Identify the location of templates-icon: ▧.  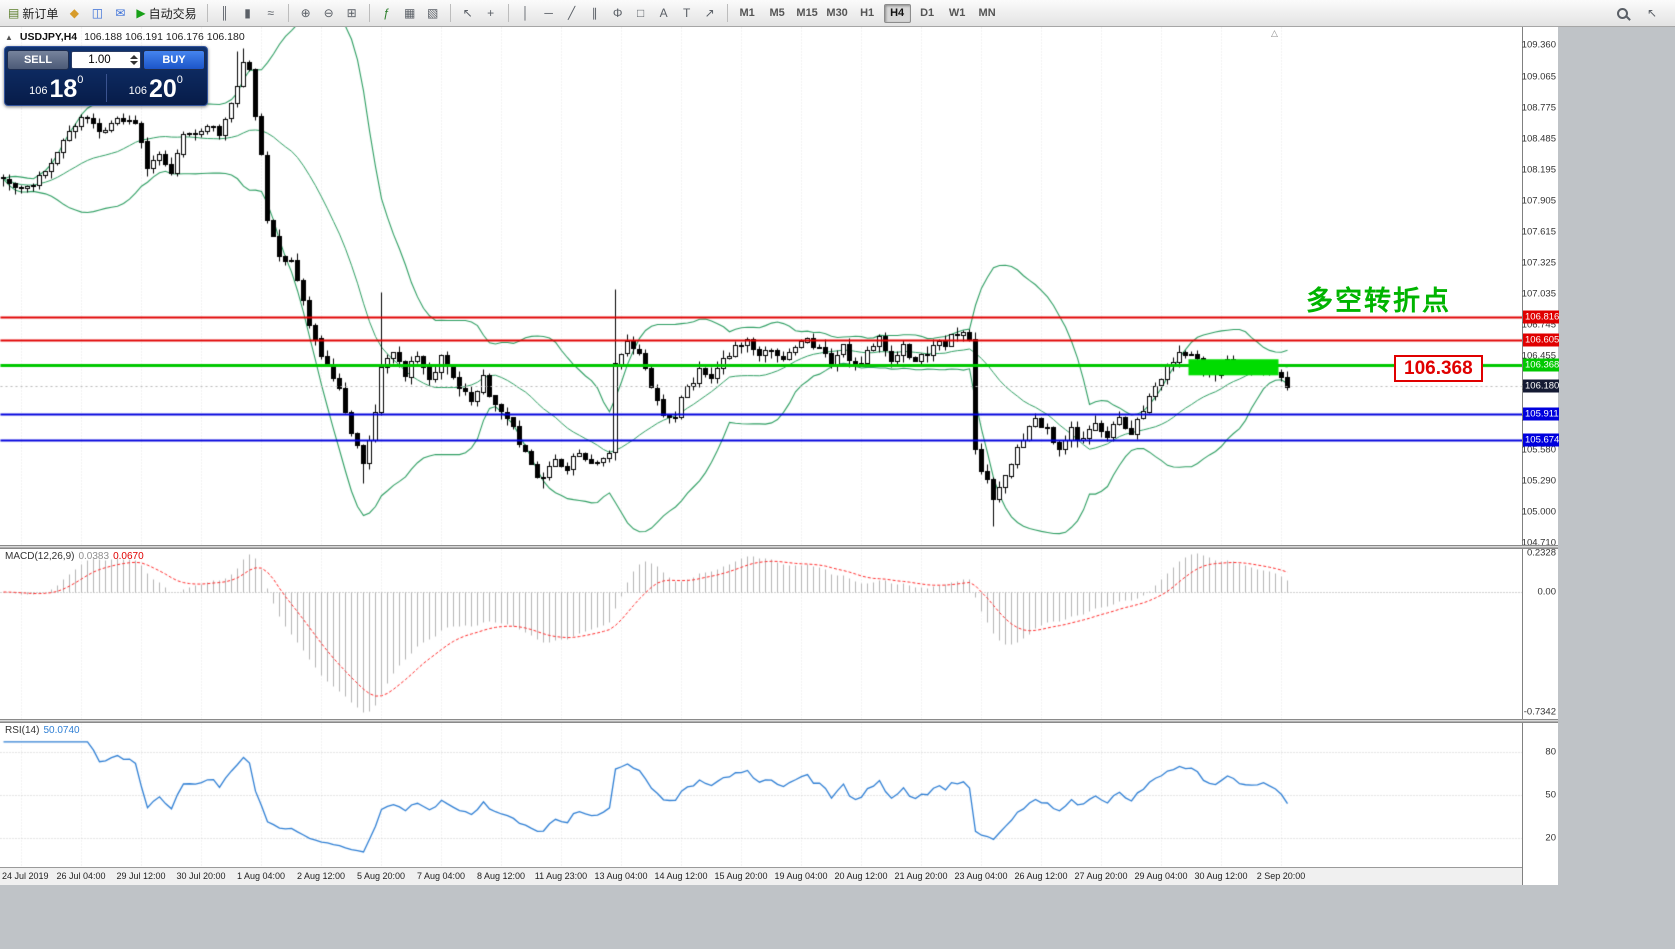
(432, 13).